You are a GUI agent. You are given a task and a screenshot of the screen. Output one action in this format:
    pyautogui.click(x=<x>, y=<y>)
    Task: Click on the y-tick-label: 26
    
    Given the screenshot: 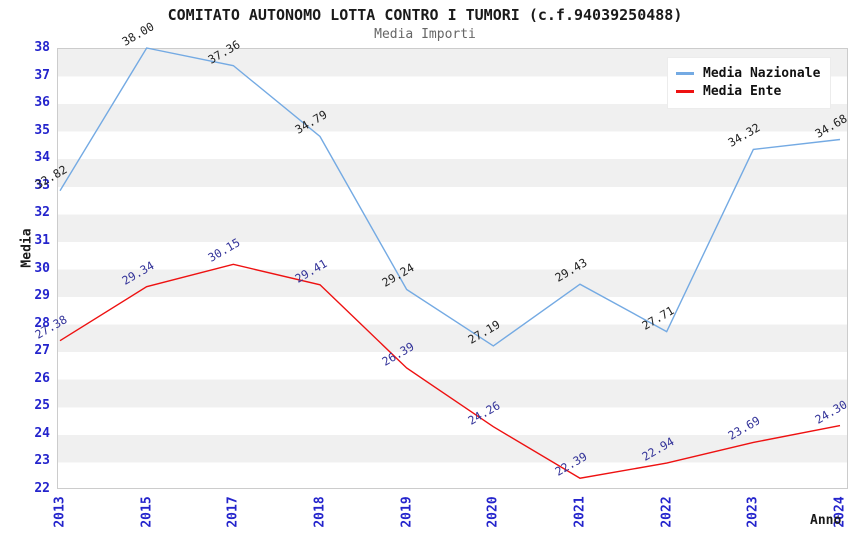 What is the action you would take?
    pyautogui.click(x=42, y=378)
    